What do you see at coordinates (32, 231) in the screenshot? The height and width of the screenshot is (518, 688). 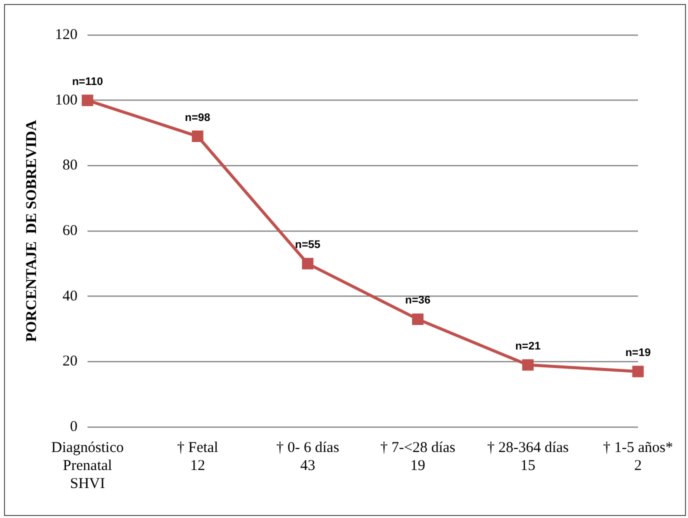 I see `y-axis-title: PORCENTAJE DE SOBREVIDA` at bounding box center [32, 231].